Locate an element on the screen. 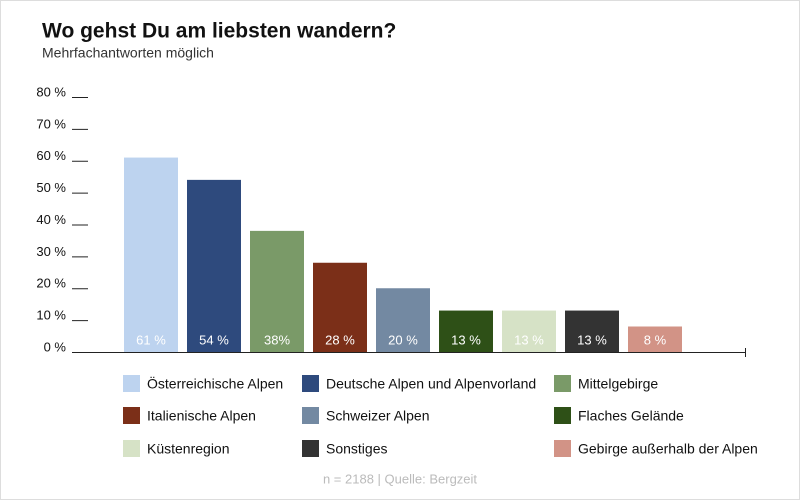  y-tick-label: 50 % is located at coordinates (51, 187).